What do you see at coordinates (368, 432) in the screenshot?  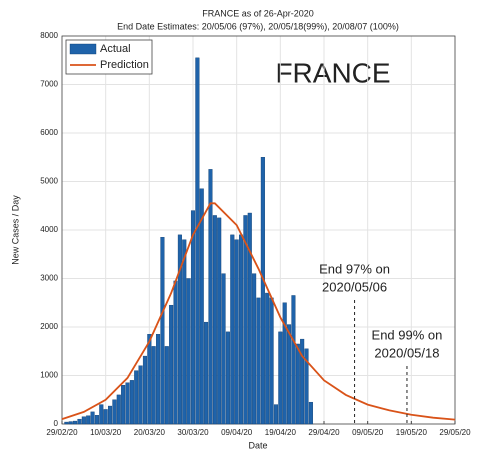 I see `x-tick-label: 09/05/20` at bounding box center [368, 432].